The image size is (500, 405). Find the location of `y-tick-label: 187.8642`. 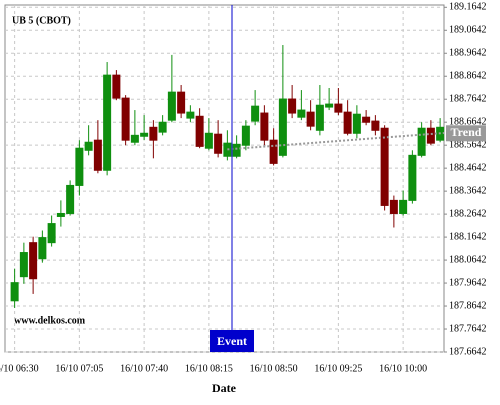

y-tick-label: 187.8642 is located at coordinates (468, 305).